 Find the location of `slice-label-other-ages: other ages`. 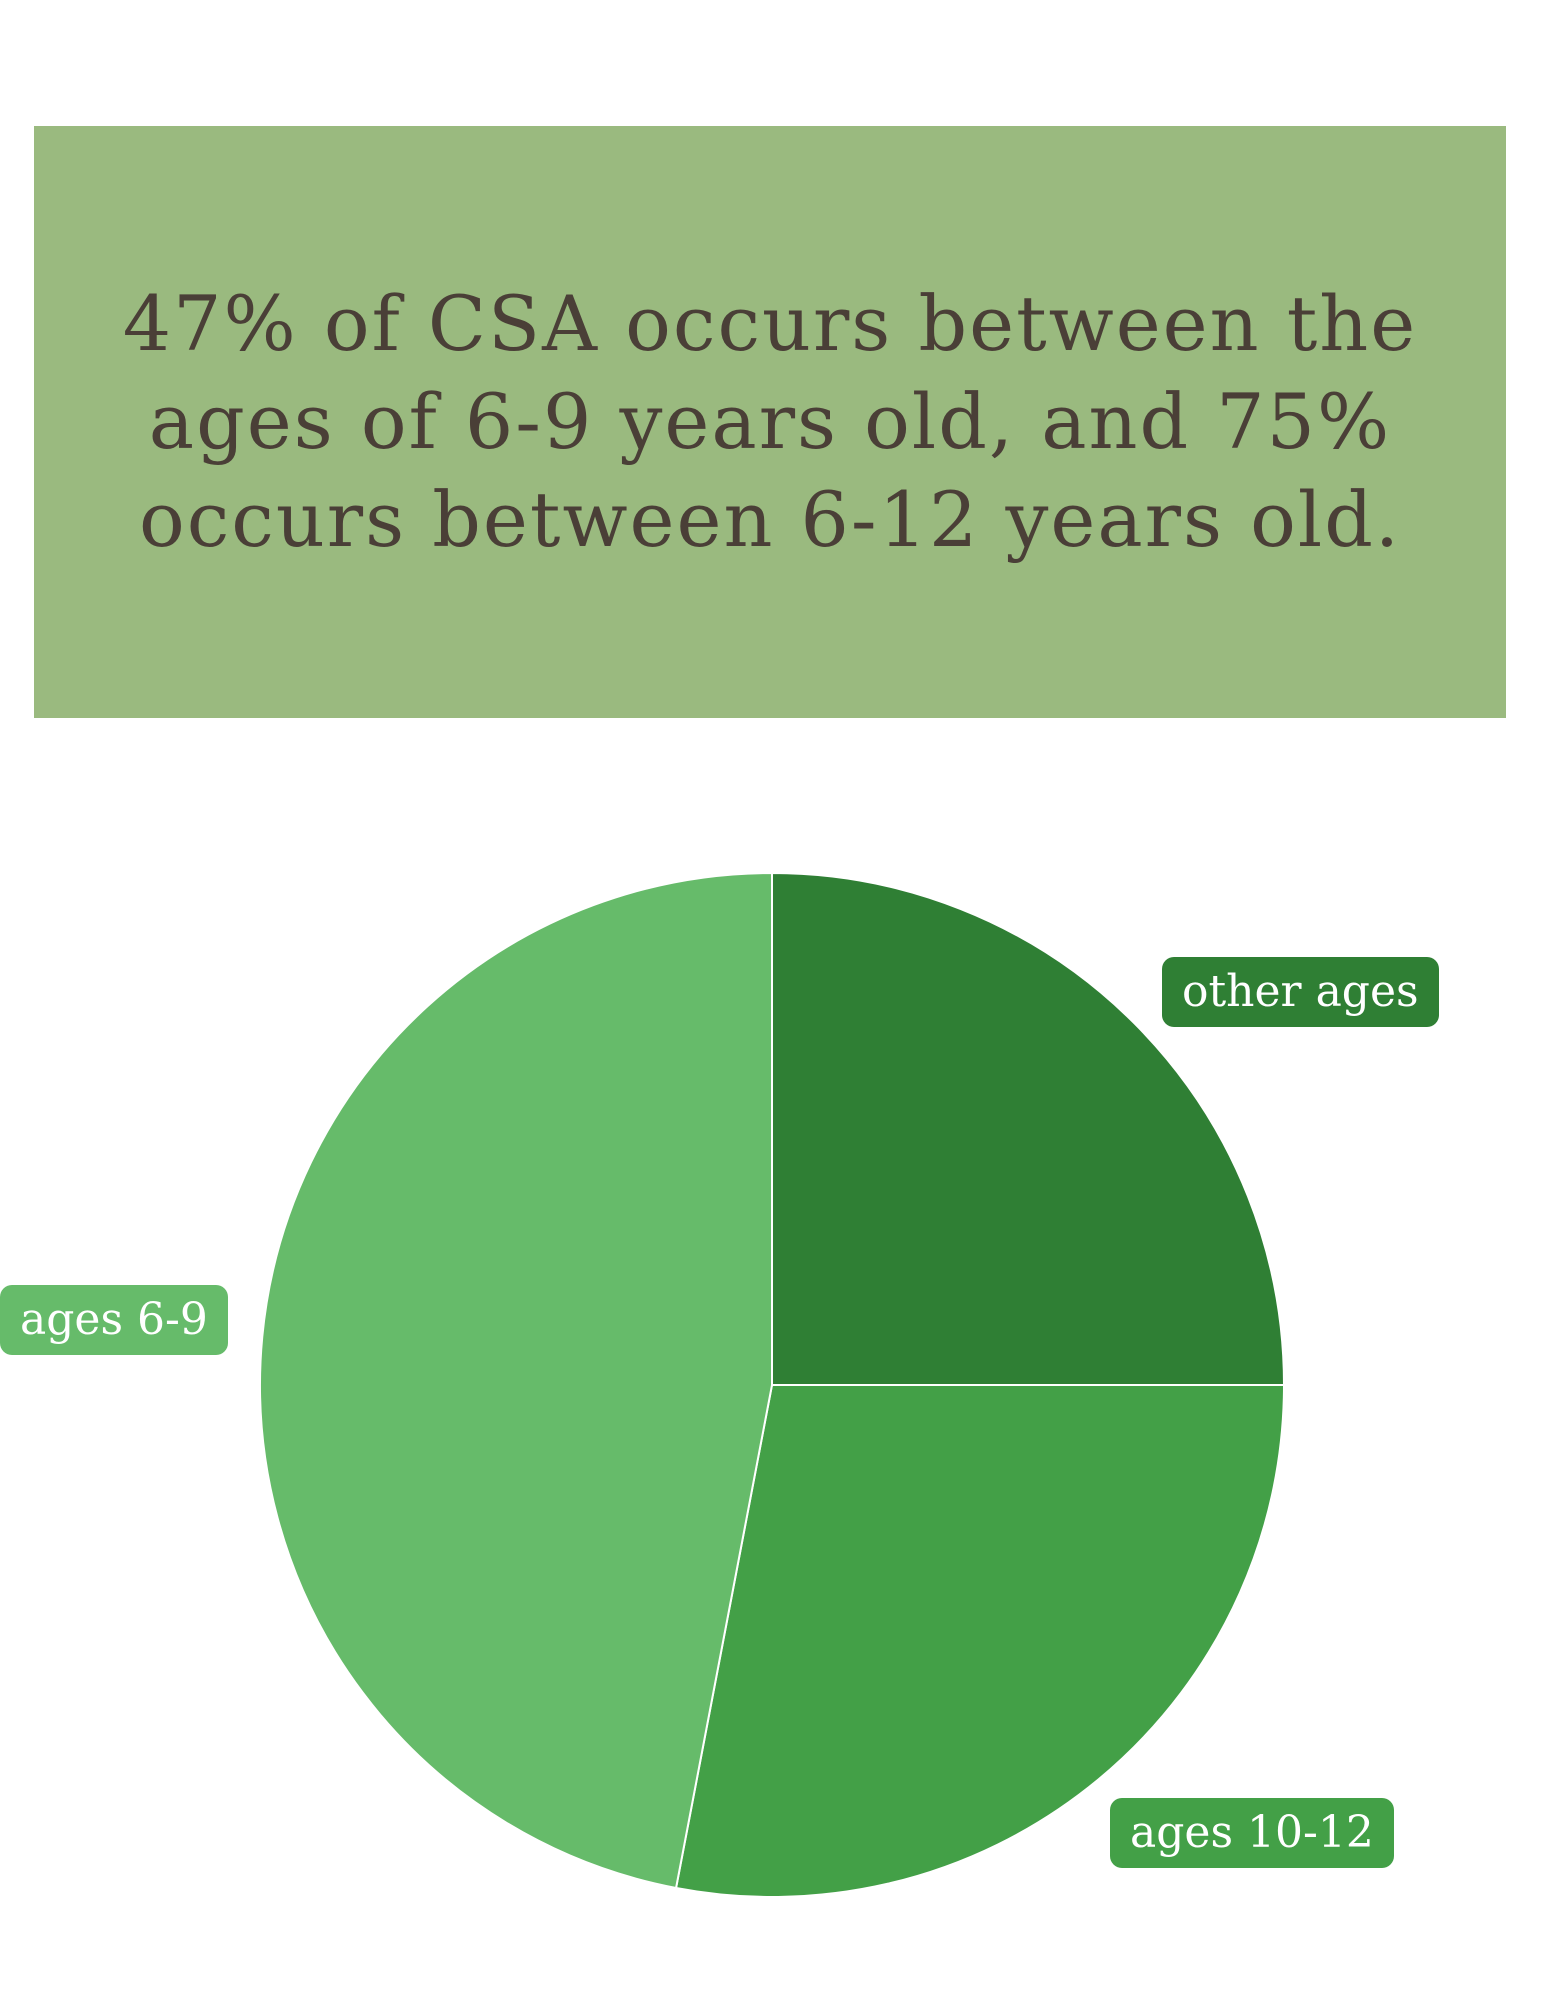

slice-label-other-ages: other ages is located at coordinates (1300, 992).